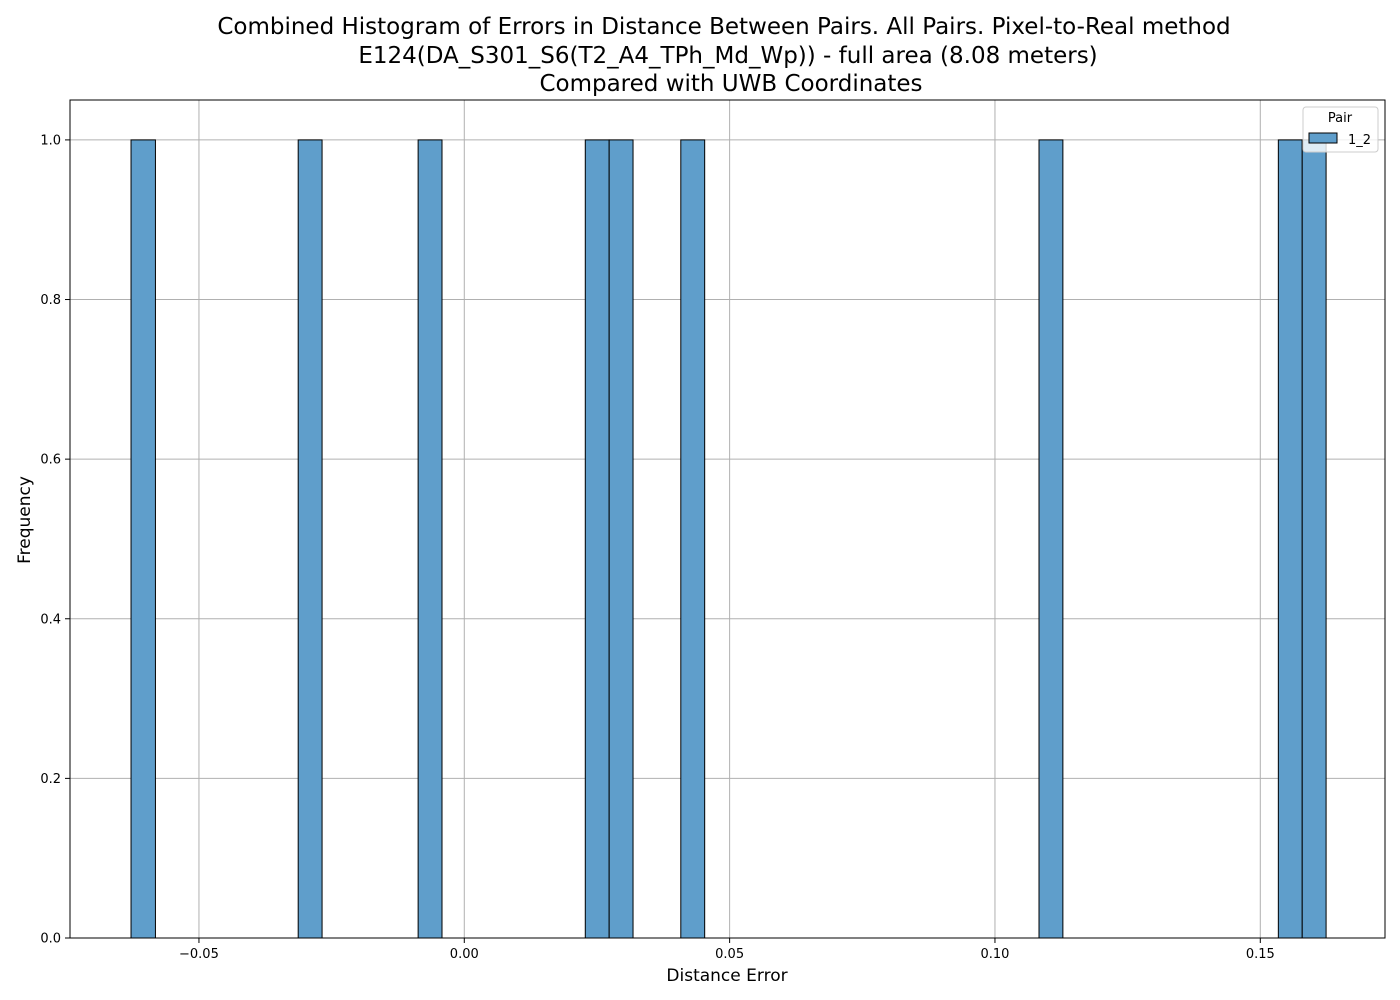  I want to click on legend: Pair 1_2, so click(1340, 129).